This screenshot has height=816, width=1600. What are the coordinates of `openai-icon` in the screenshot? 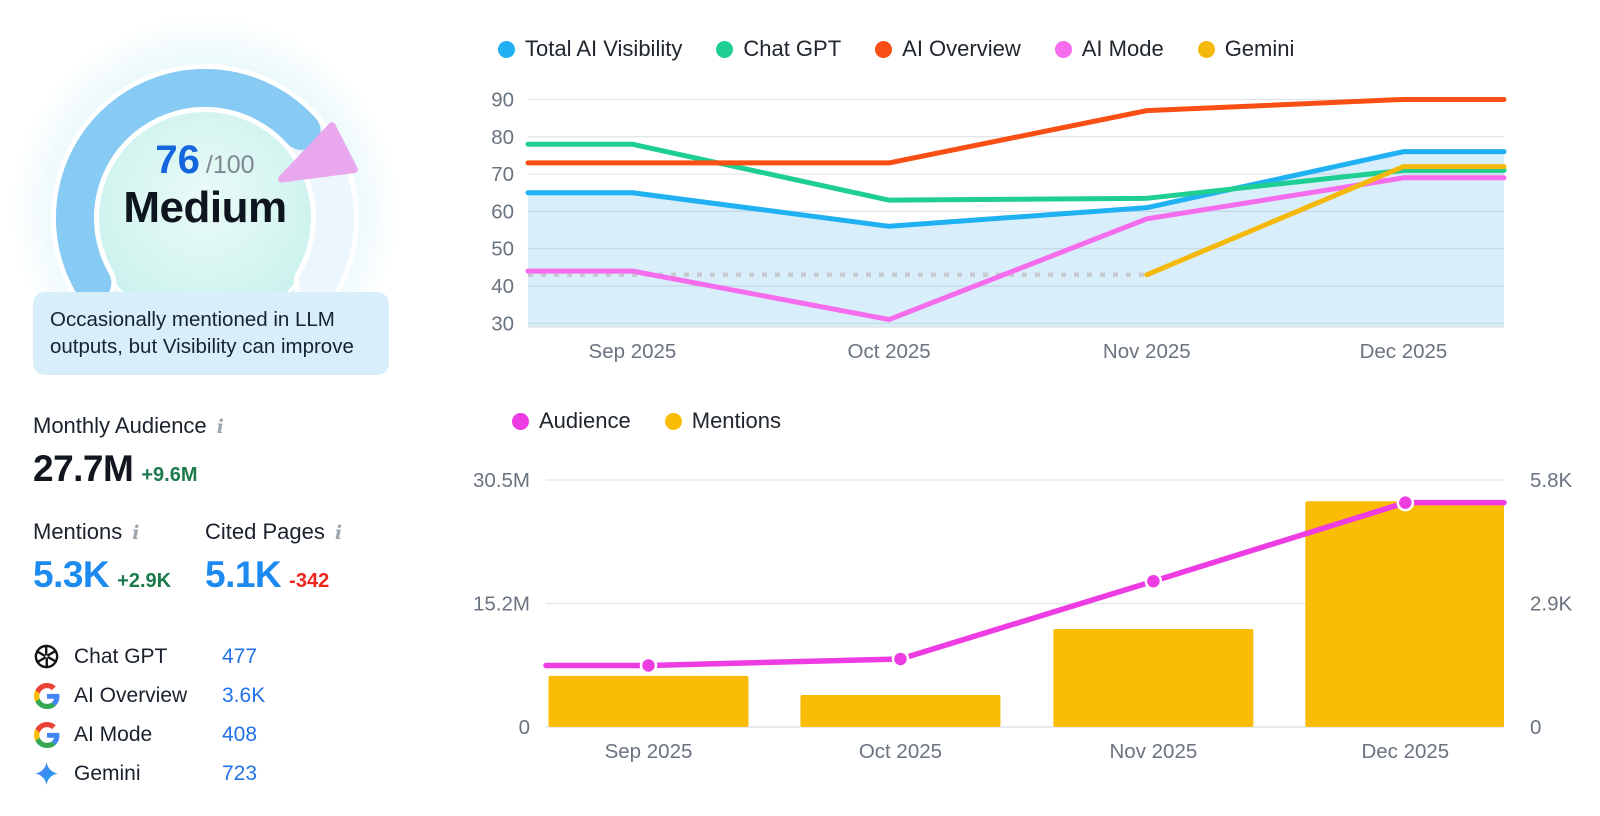 It's located at (46, 656).